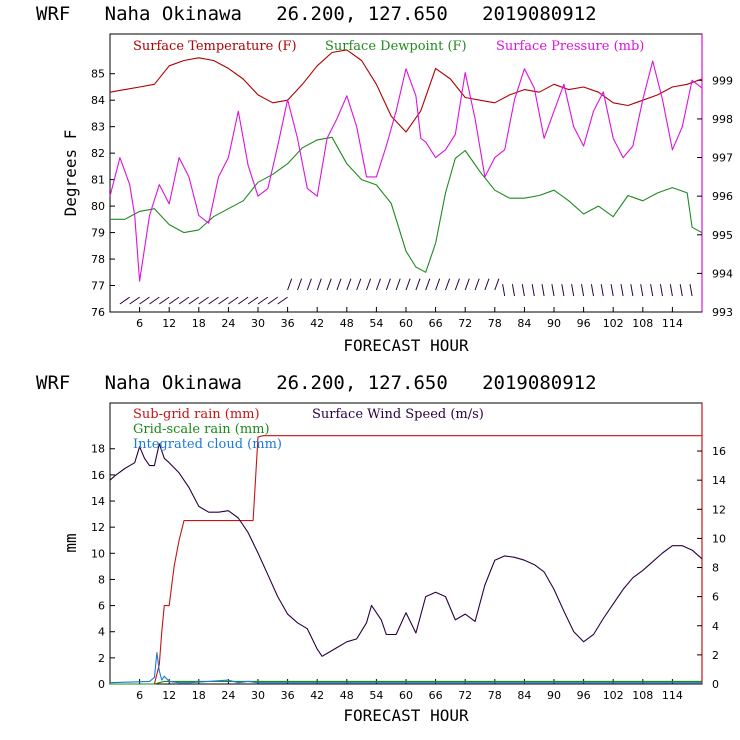  I want to click on legend-dewpoint: Surface Dewpoint (F), so click(396, 46).